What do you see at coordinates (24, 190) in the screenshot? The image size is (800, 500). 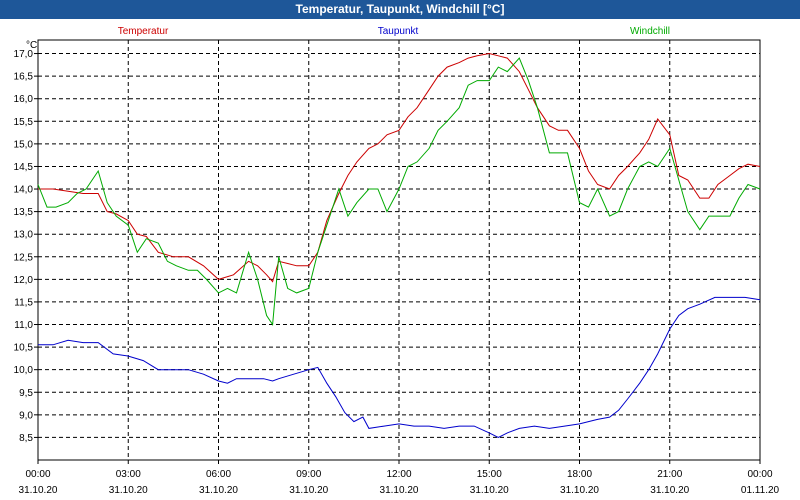 I see `y-tick-label: 14,0` at bounding box center [24, 190].